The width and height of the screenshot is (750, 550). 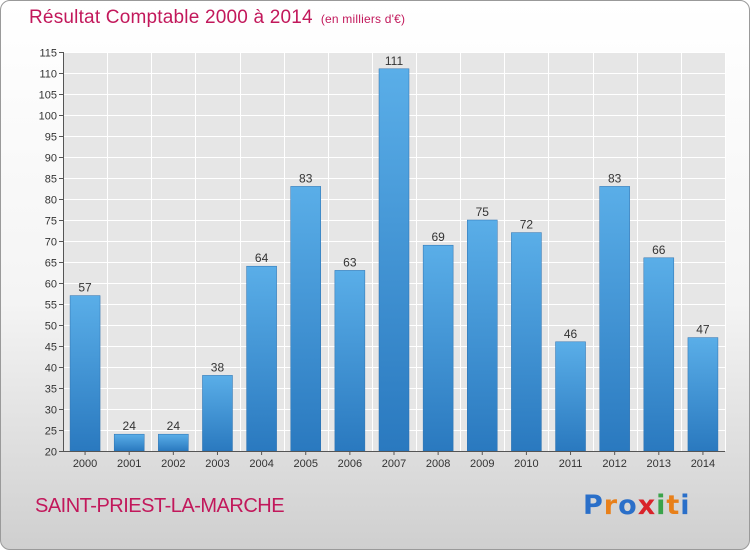 I want to click on x-tick-label-2003: 2003, so click(x=217, y=464).